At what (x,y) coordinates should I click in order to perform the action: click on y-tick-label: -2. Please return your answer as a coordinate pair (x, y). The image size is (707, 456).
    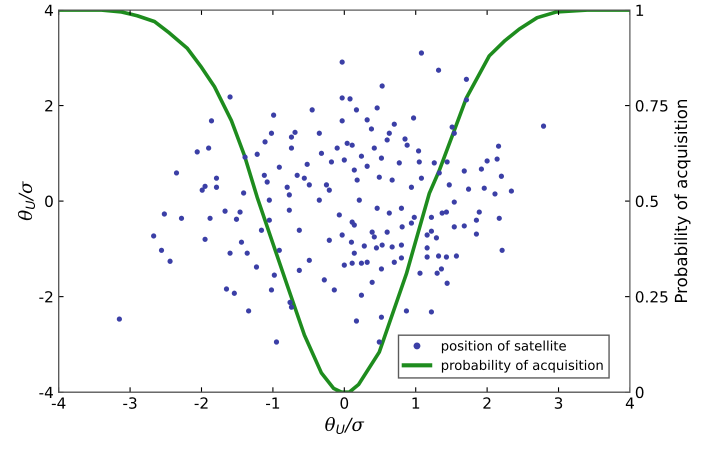
    Looking at the image, I should click on (45, 296).